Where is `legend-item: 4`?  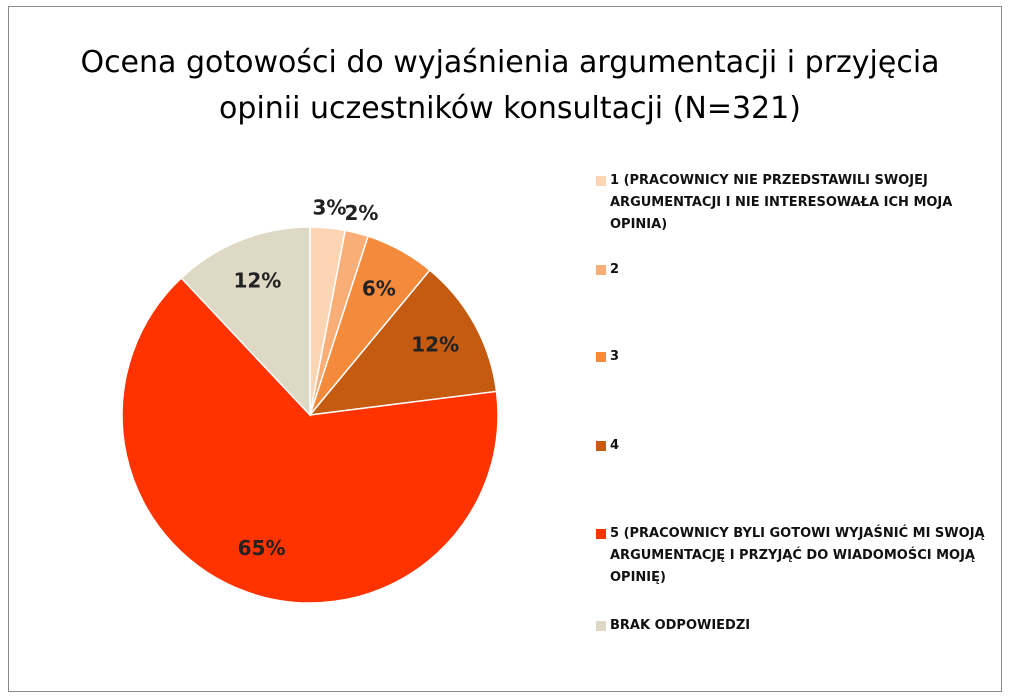 legend-item: 4 is located at coordinates (793, 446).